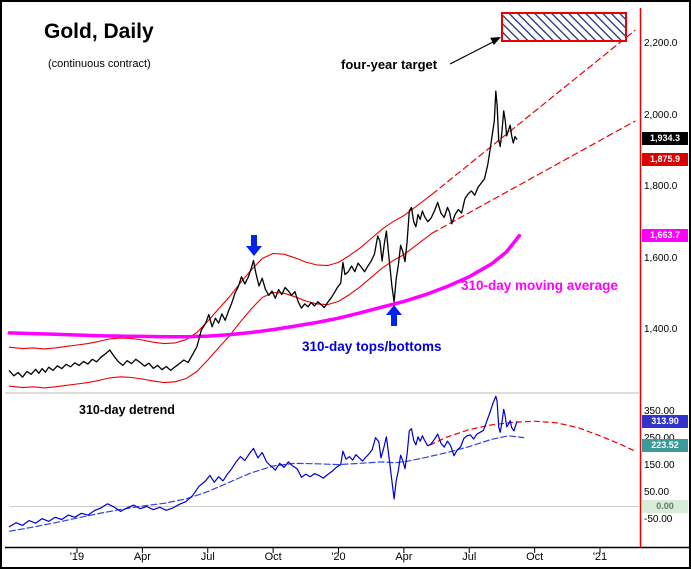  What do you see at coordinates (564, 27) in the screenshot?
I see `four-year-target-box` at bounding box center [564, 27].